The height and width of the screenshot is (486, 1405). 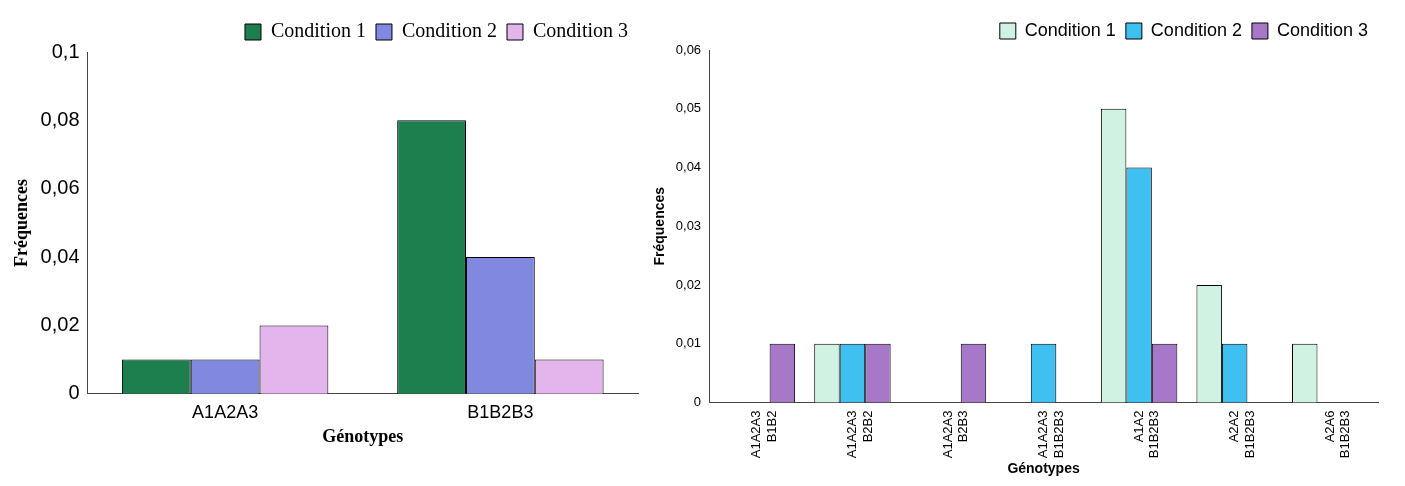 What do you see at coordinates (859, 434) in the screenshot?
I see `x-tick-label: A1A2A3 B2B2` at bounding box center [859, 434].